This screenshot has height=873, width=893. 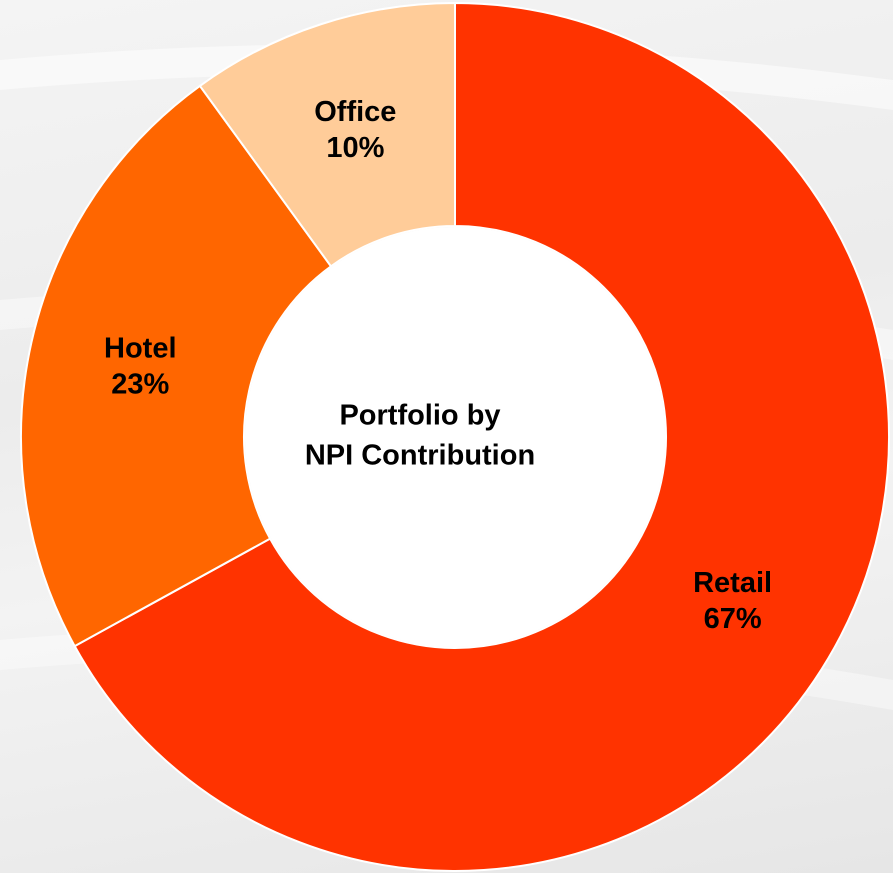 What do you see at coordinates (419, 416) in the screenshot?
I see `chart-title: Portfolio by` at bounding box center [419, 416].